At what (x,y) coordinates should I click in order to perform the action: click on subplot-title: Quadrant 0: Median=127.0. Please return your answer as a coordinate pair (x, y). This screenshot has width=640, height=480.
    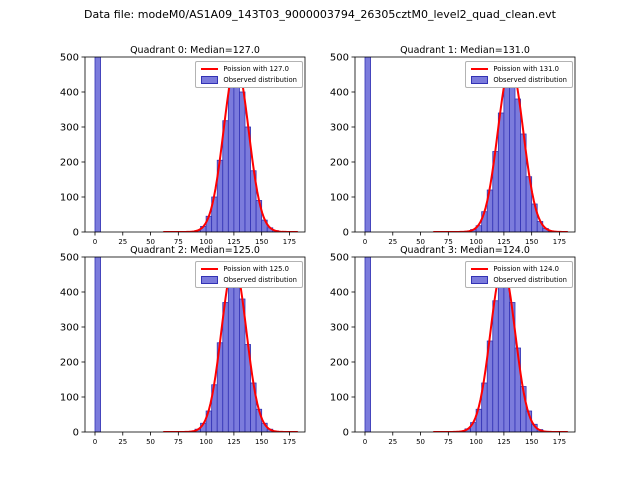
    Looking at the image, I should click on (195, 50).